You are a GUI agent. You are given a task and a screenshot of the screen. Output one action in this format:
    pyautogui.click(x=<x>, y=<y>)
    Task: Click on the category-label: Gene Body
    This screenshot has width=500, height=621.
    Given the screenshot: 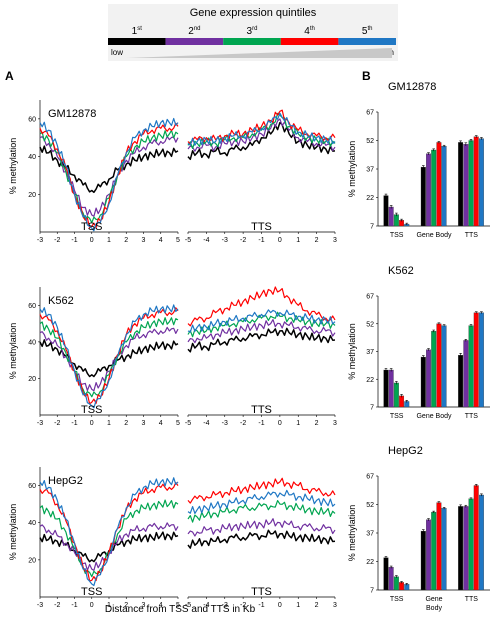 What is the action you would take?
    pyautogui.click(x=433, y=604)
    